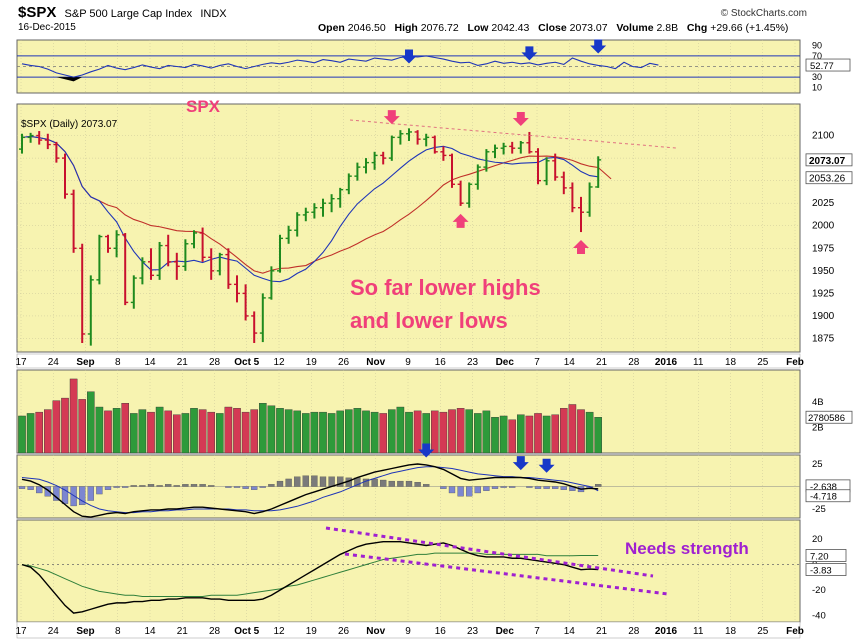 The image size is (859, 643). Describe the element at coordinates (366, 28) in the screenshot. I see `open-value: 2046.50` at that location.